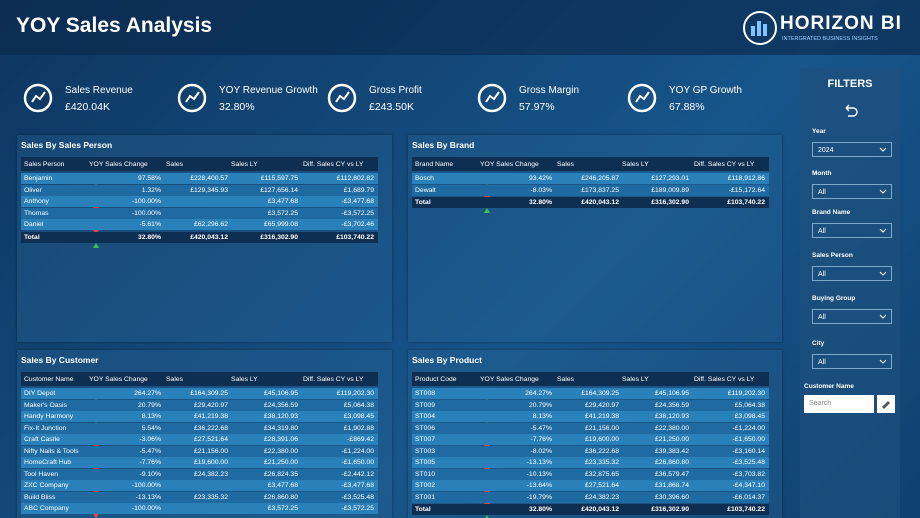  Describe the element at coordinates (748, 428) in the screenshot. I see `table-cell: -£1,224.00` at that location.